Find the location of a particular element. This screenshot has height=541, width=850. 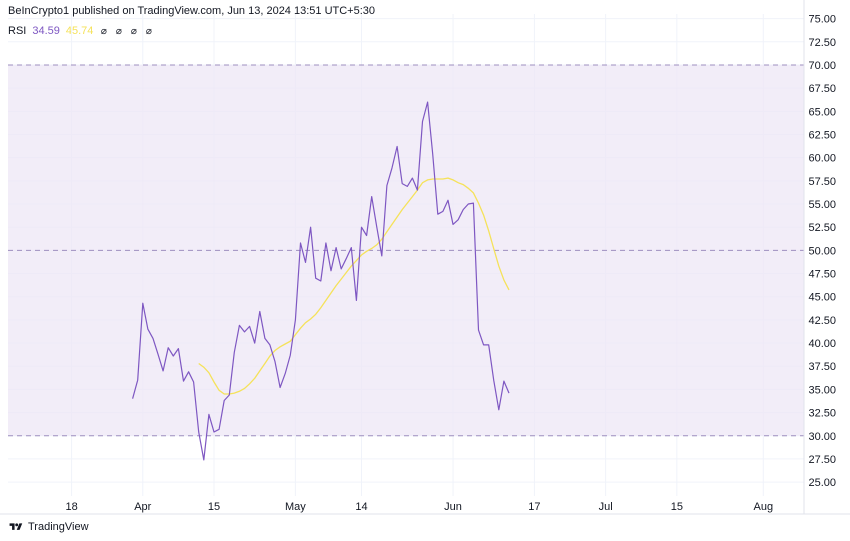

price-tick-label: 35.00 is located at coordinates (822, 390).